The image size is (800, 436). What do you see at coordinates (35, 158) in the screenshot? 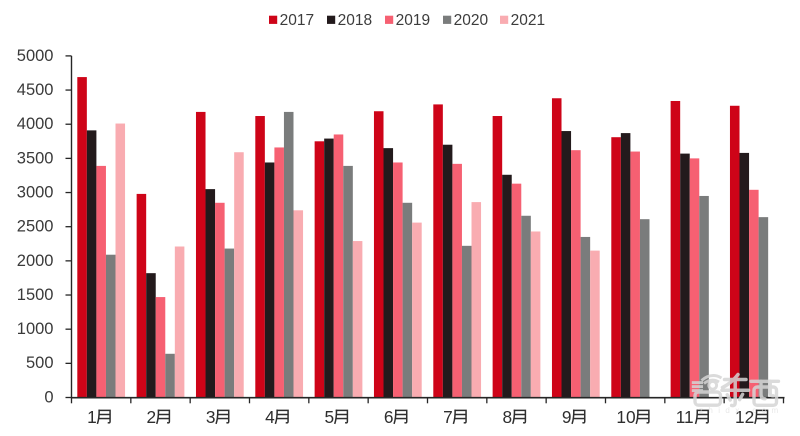
I see `svg-text: 3500` at bounding box center [35, 158].